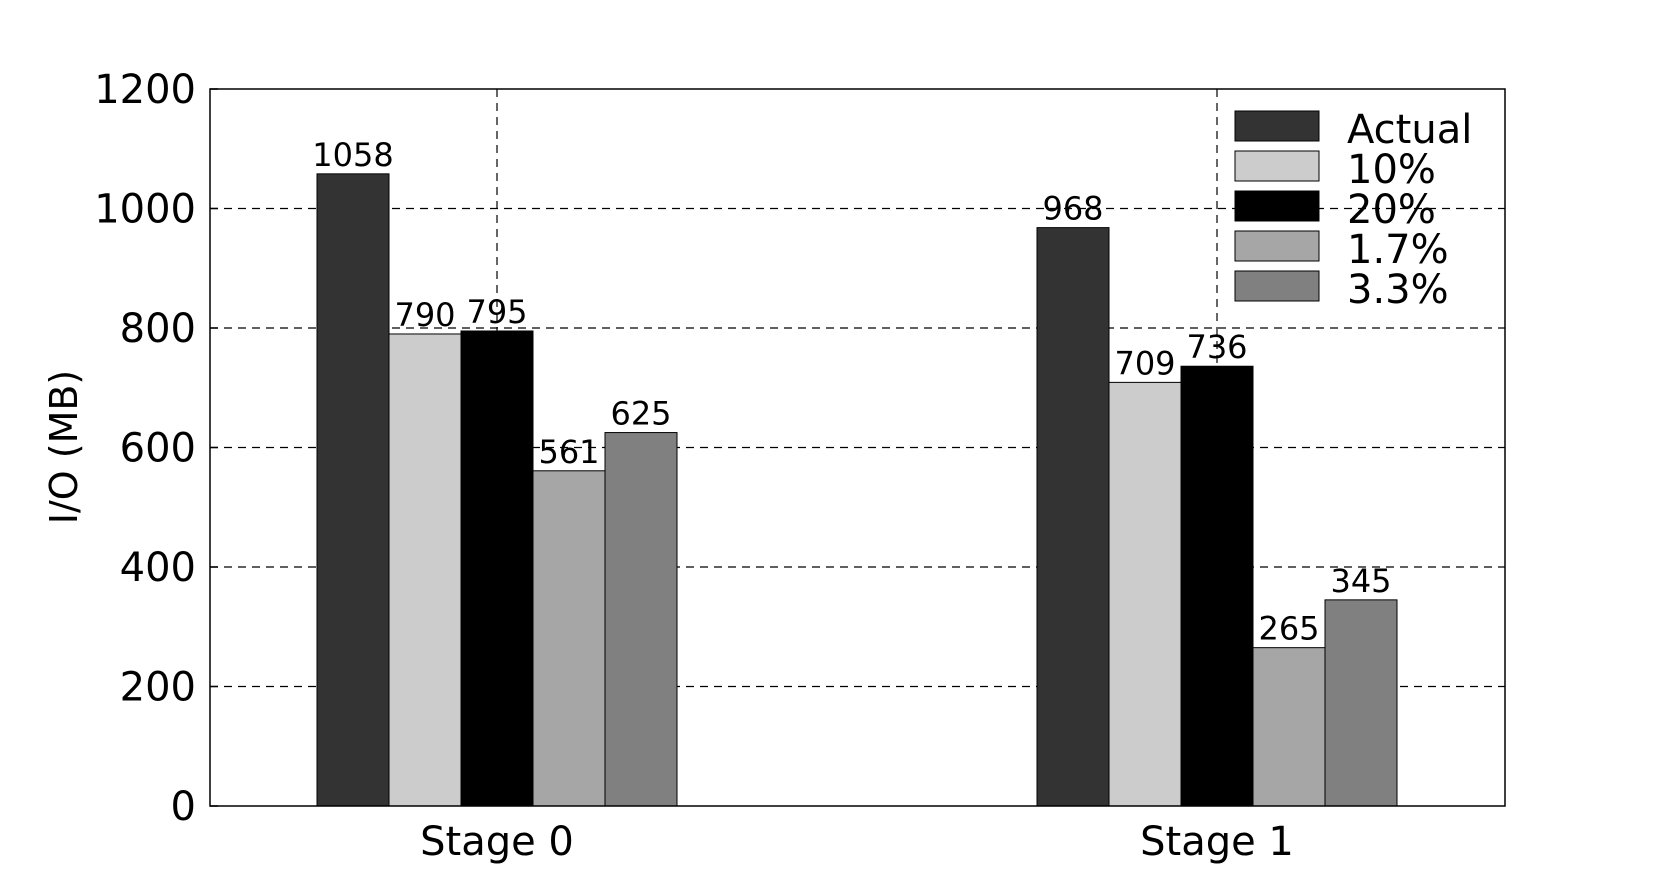  I want to click on bar-value-label: 790, so click(424, 315).